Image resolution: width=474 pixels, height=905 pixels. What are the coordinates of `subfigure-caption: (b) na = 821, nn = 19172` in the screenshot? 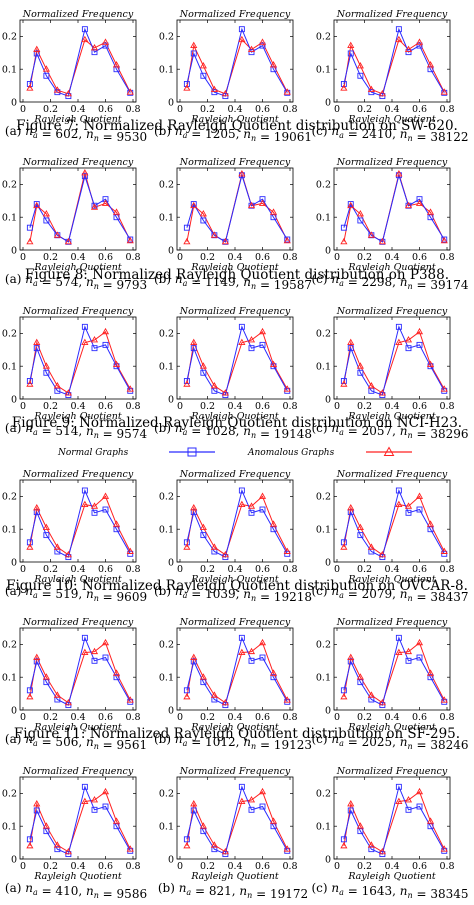 It's located at (233, 891).